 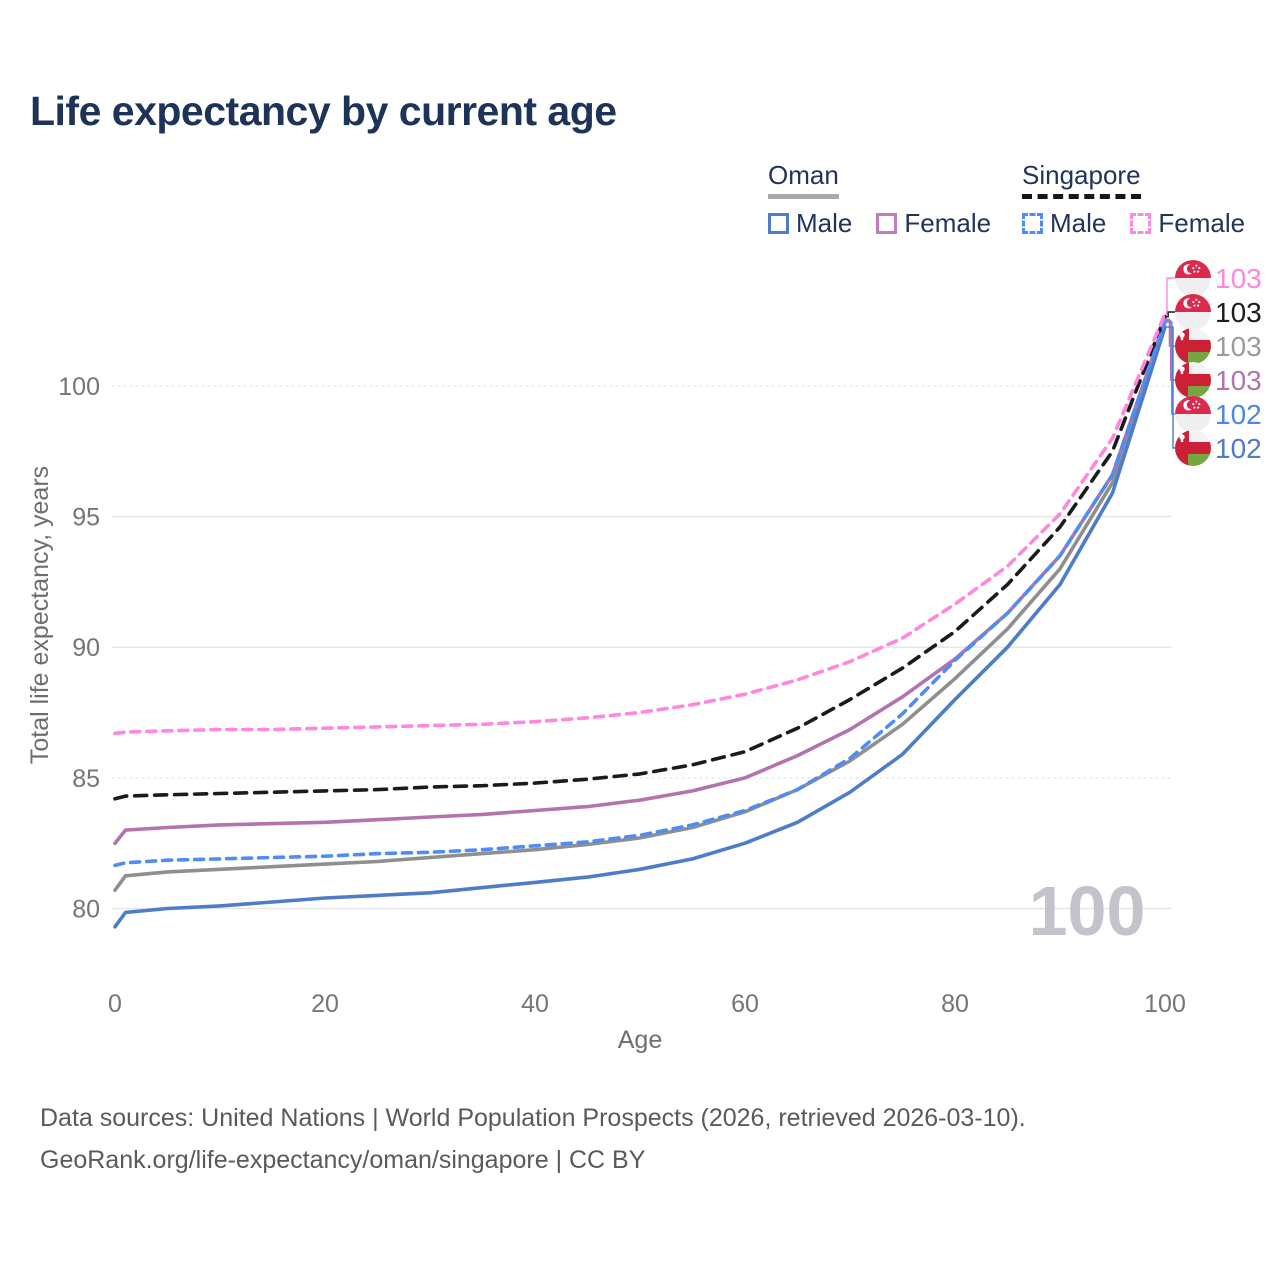 I want to click on legend-label-singapore-female: Female, so click(x=1202, y=223).